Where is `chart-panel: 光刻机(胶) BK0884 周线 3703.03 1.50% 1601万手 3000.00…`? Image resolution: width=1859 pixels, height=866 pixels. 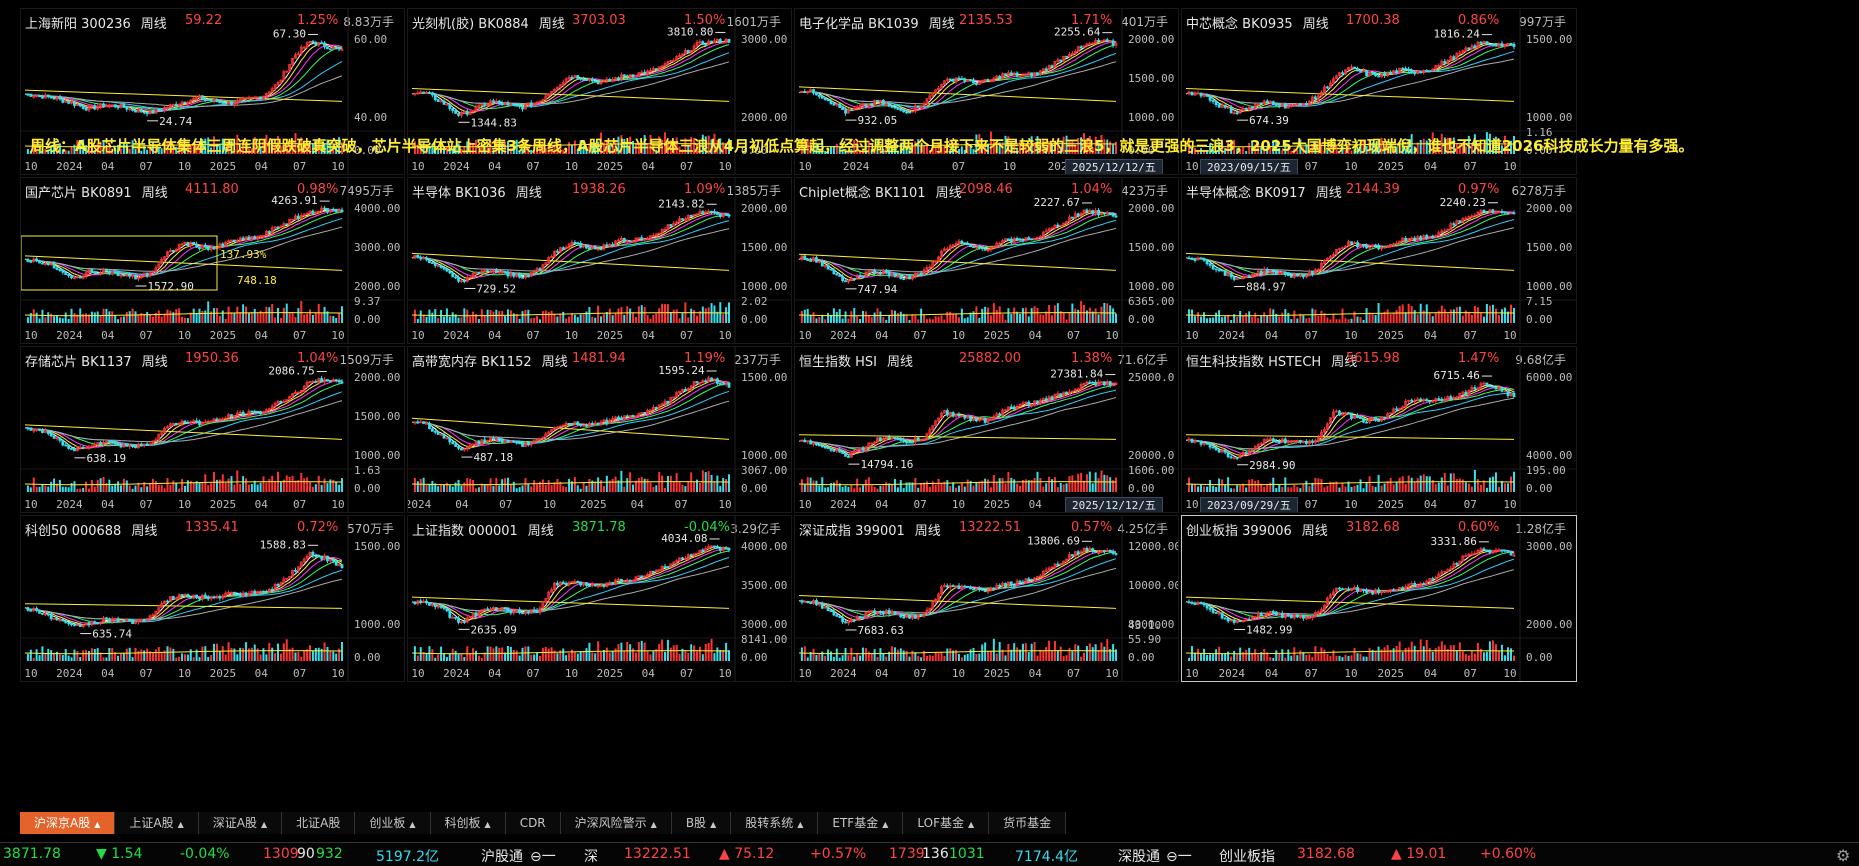 chart-panel: 光刻机(胶) BK0884 周线 3703.03 1.50% 1601万手 3000.00… is located at coordinates (599, 91).